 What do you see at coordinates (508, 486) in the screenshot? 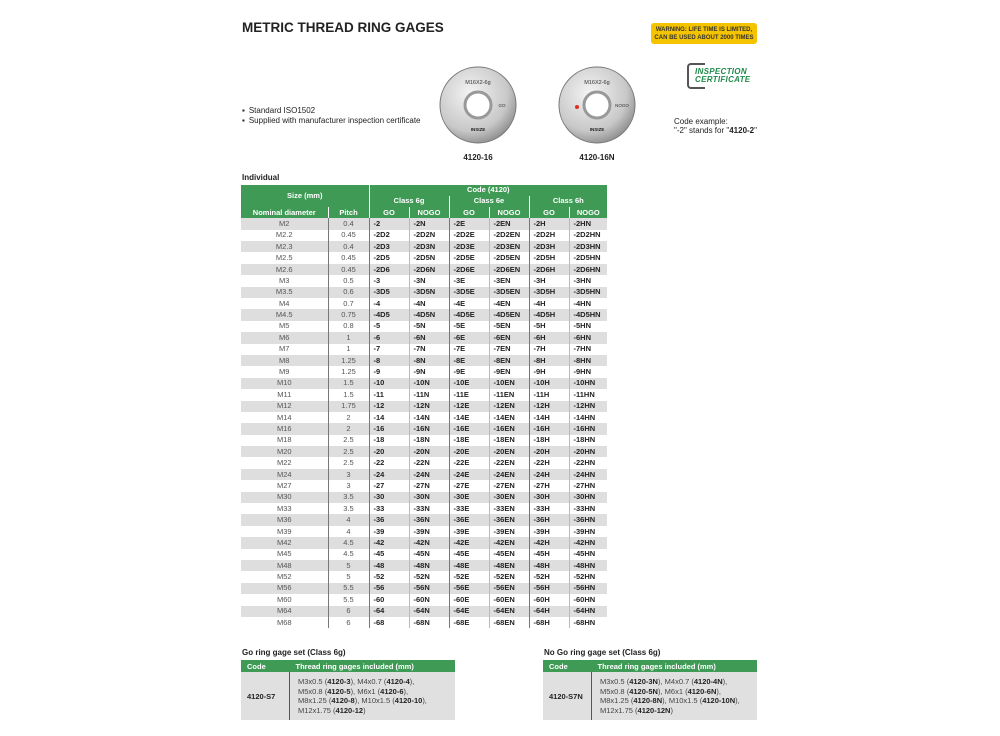
I see `nogo-6e-cell: -27EN` at bounding box center [508, 486].